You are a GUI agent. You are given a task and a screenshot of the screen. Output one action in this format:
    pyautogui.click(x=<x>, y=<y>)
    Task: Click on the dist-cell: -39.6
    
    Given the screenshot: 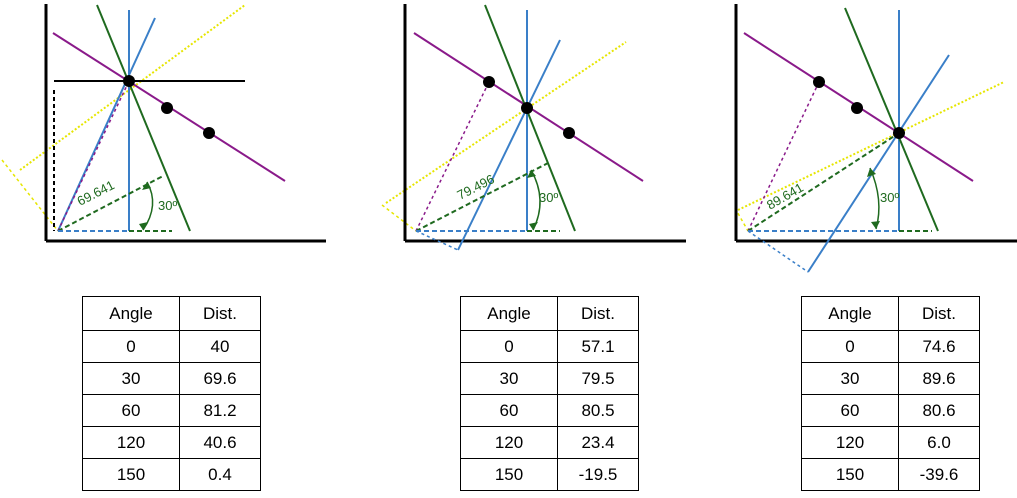 What is the action you would take?
    pyautogui.click(x=939, y=474)
    